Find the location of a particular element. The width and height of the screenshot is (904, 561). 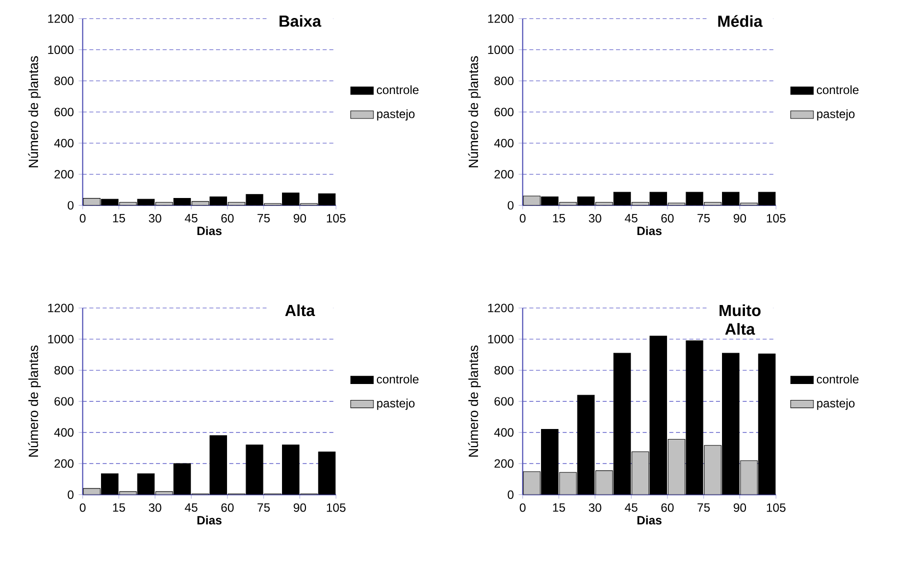

chart-title: Média is located at coordinates (740, 20).